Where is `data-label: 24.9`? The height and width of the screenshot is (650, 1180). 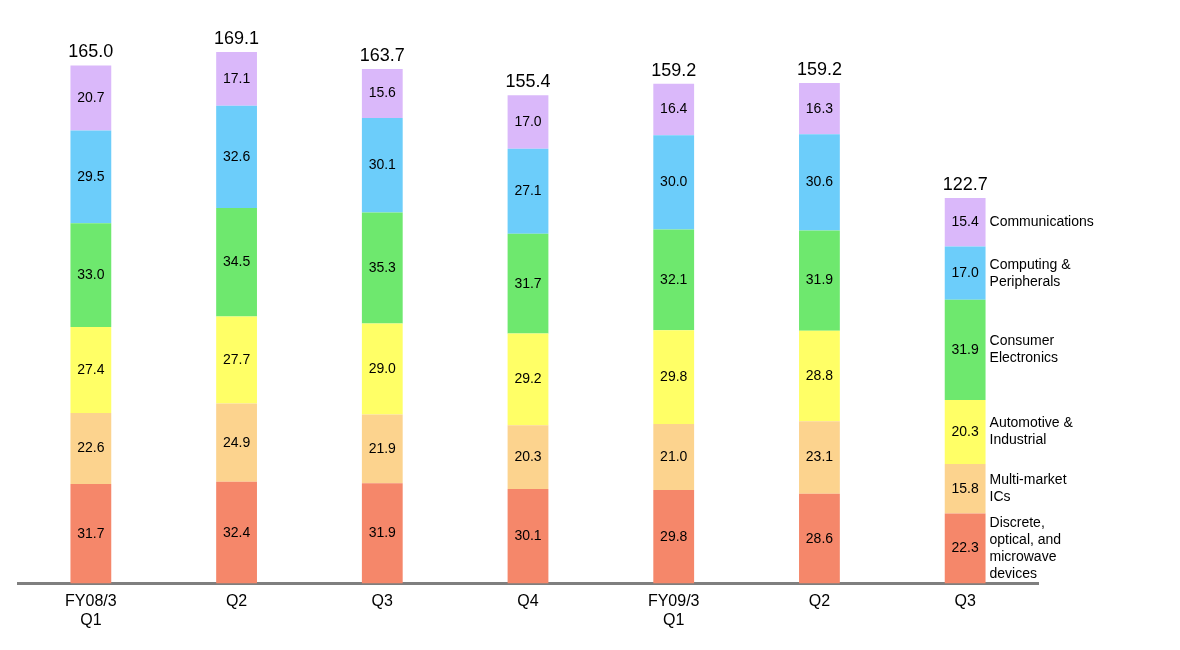 data-label: 24.9 is located at coordinates (236, 441).